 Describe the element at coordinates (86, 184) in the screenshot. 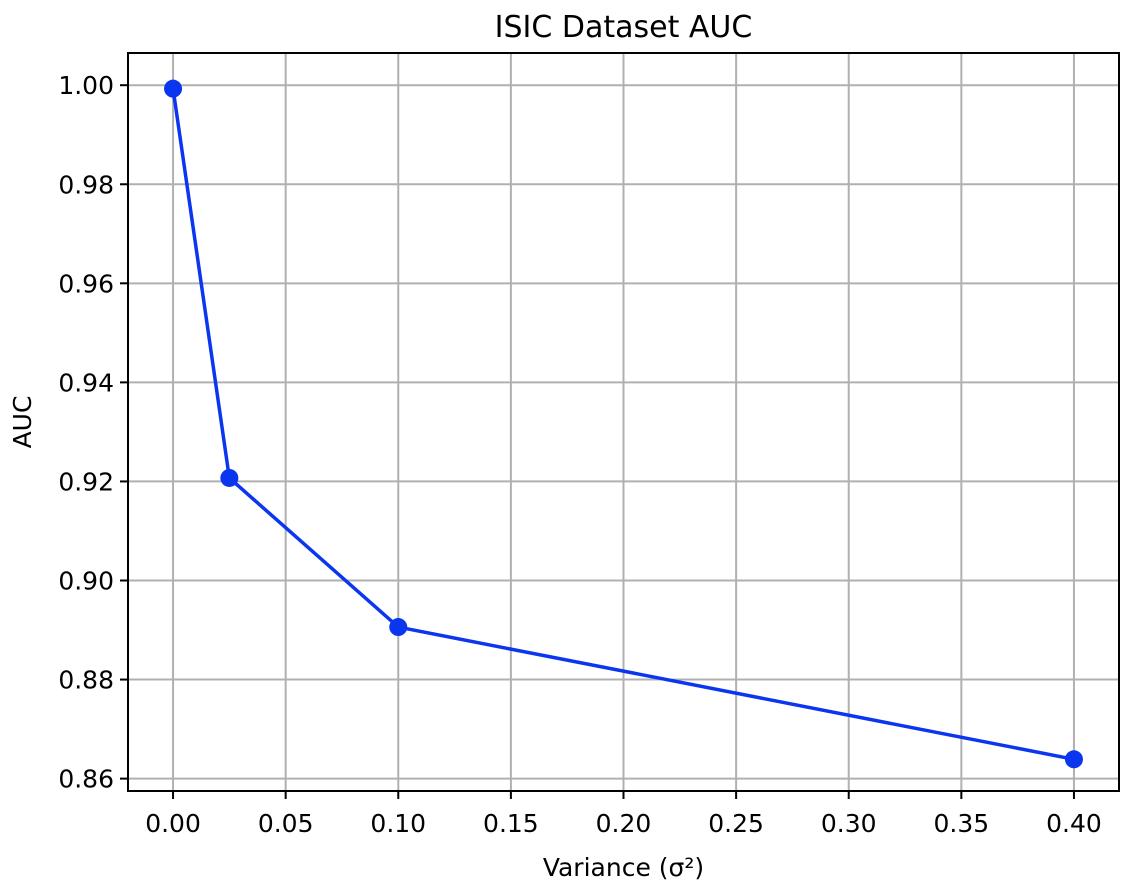

I see `y-tick-label: 0.98` at that location.